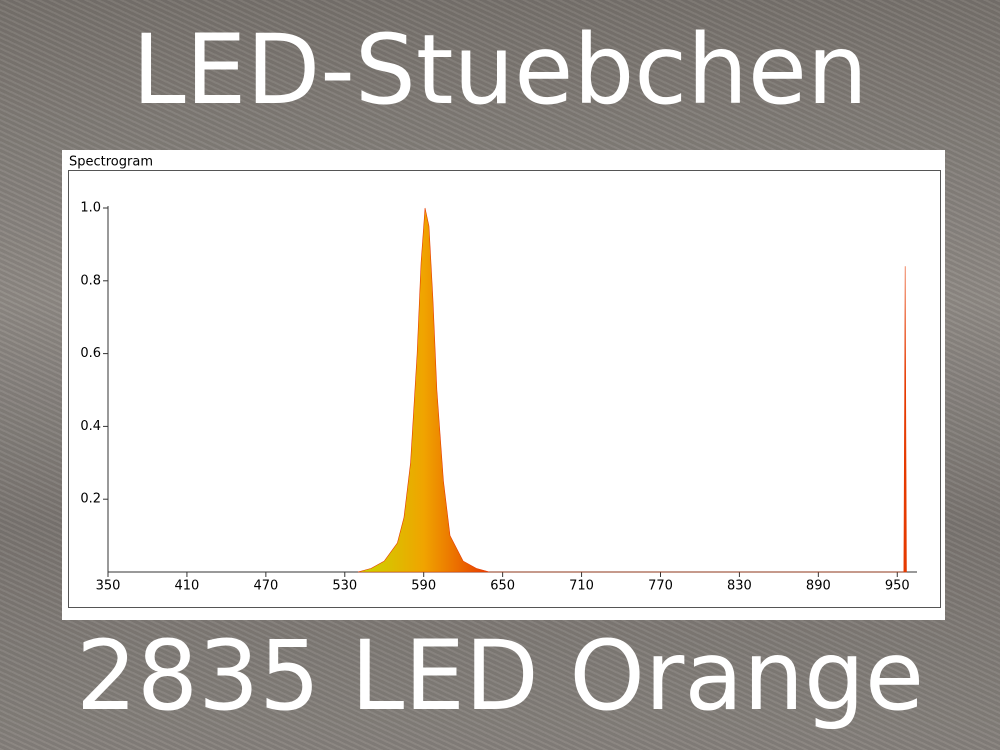 This screenshot has height=750, width=1000. Describe the element at coordinates (818, 586) in the screenshot. I see `x-tick-label: 890` at that location.